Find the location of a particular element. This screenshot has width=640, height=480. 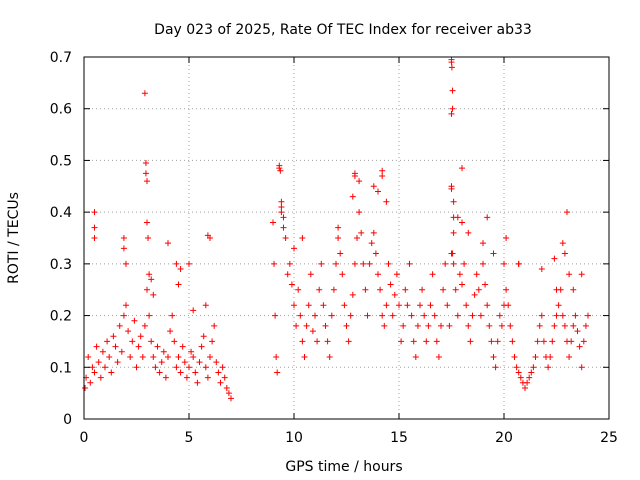

y-tick-label: 0.1 is located at coordinates (61, 368).